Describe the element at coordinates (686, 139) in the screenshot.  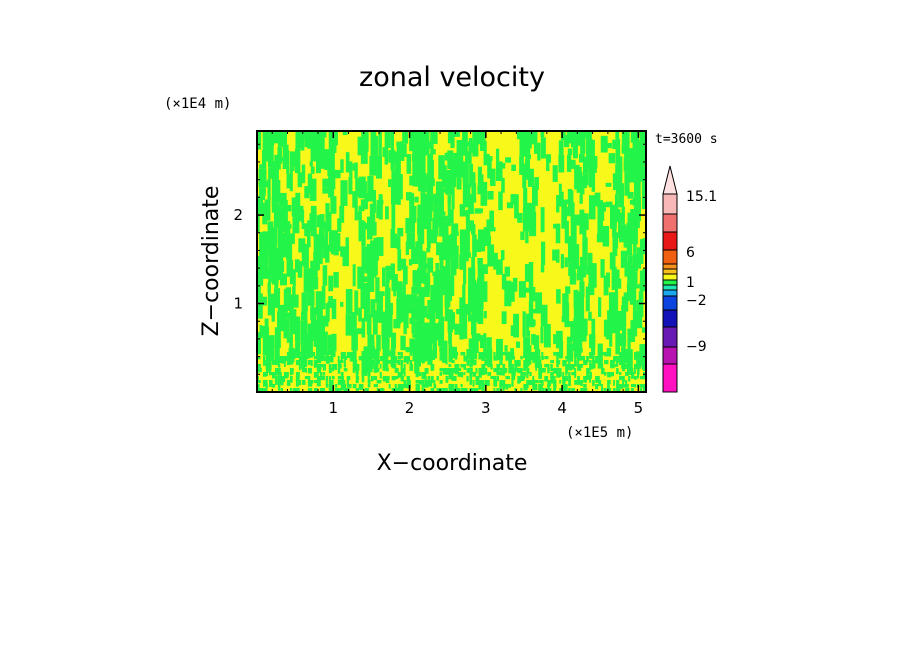
I see `time-label: t=3600 s` at that location.